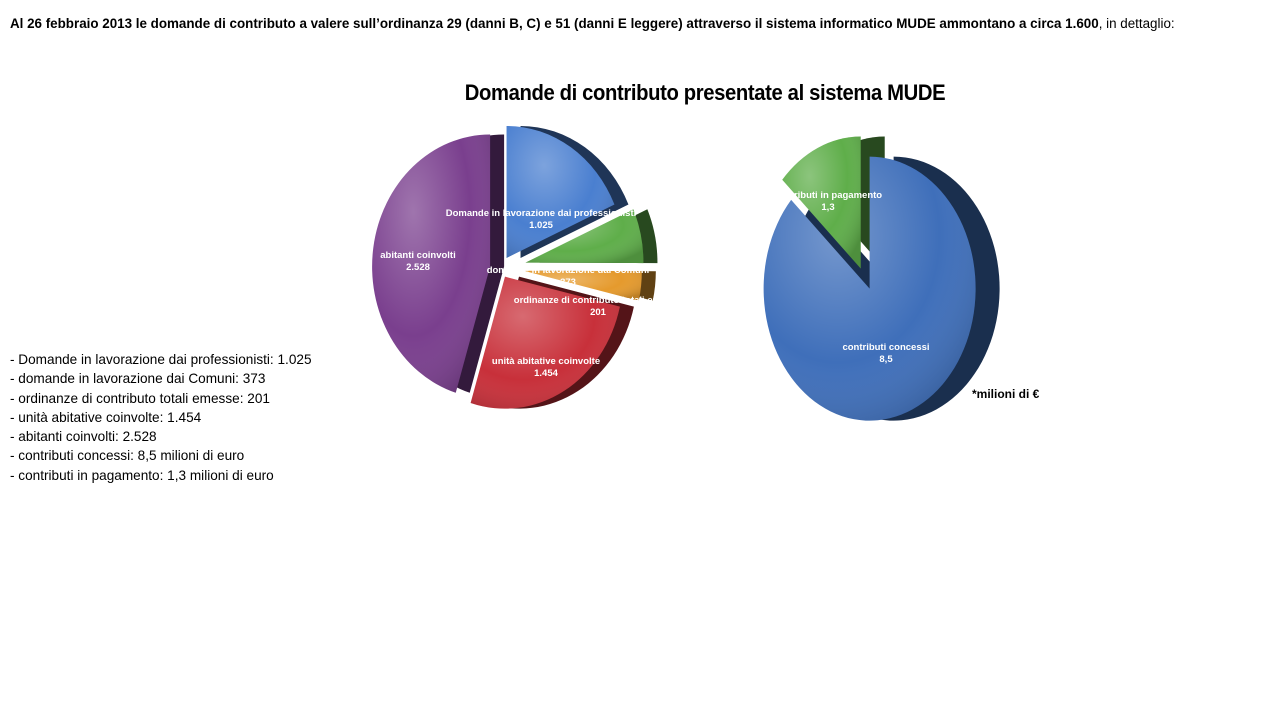  Describe the element at coordinates (885, 347) in the screenshot. I see `slice-label-contributi-concessi: contributi concessi` at that location.